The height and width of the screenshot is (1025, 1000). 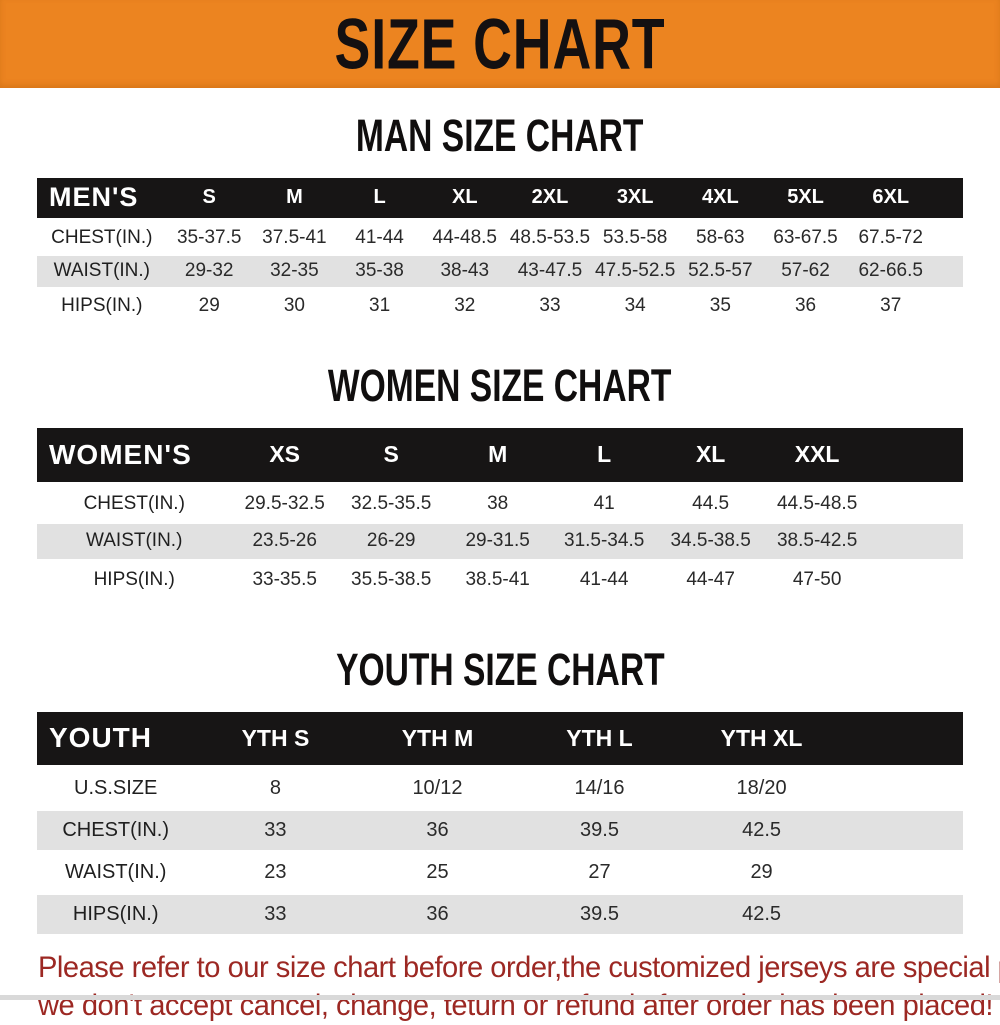 What do you see at coordinates (497, 541) in the screenshot?
I see `size-value-cell: 29-31.5` at bounding box center [497, 541].